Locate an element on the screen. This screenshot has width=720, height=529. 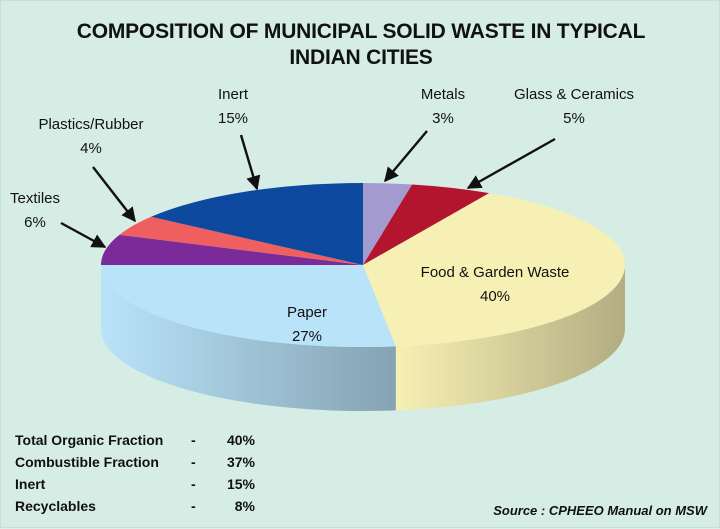
slice-value-label: 5% is located at coordinates (574, 118).